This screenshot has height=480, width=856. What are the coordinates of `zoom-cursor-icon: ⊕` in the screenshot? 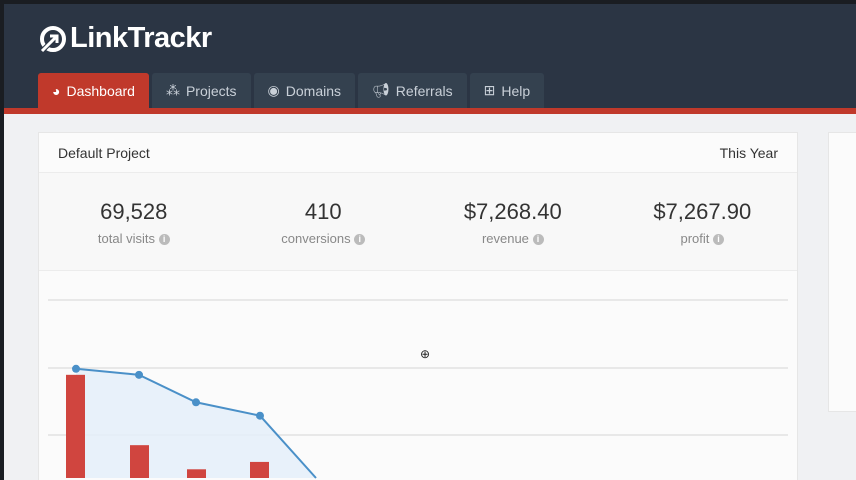 It's located at (425, 354).